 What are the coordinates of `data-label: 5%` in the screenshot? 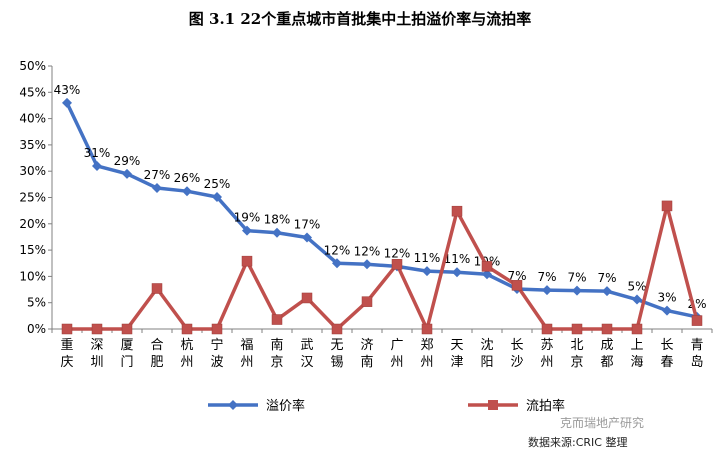 It's located at (636, 287).